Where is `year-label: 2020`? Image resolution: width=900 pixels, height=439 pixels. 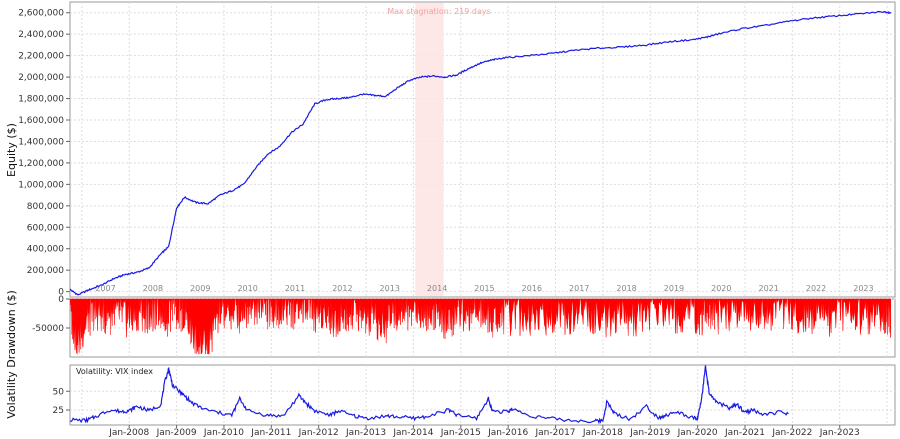 year-label: 2020 is located at coordinates (721, 288).